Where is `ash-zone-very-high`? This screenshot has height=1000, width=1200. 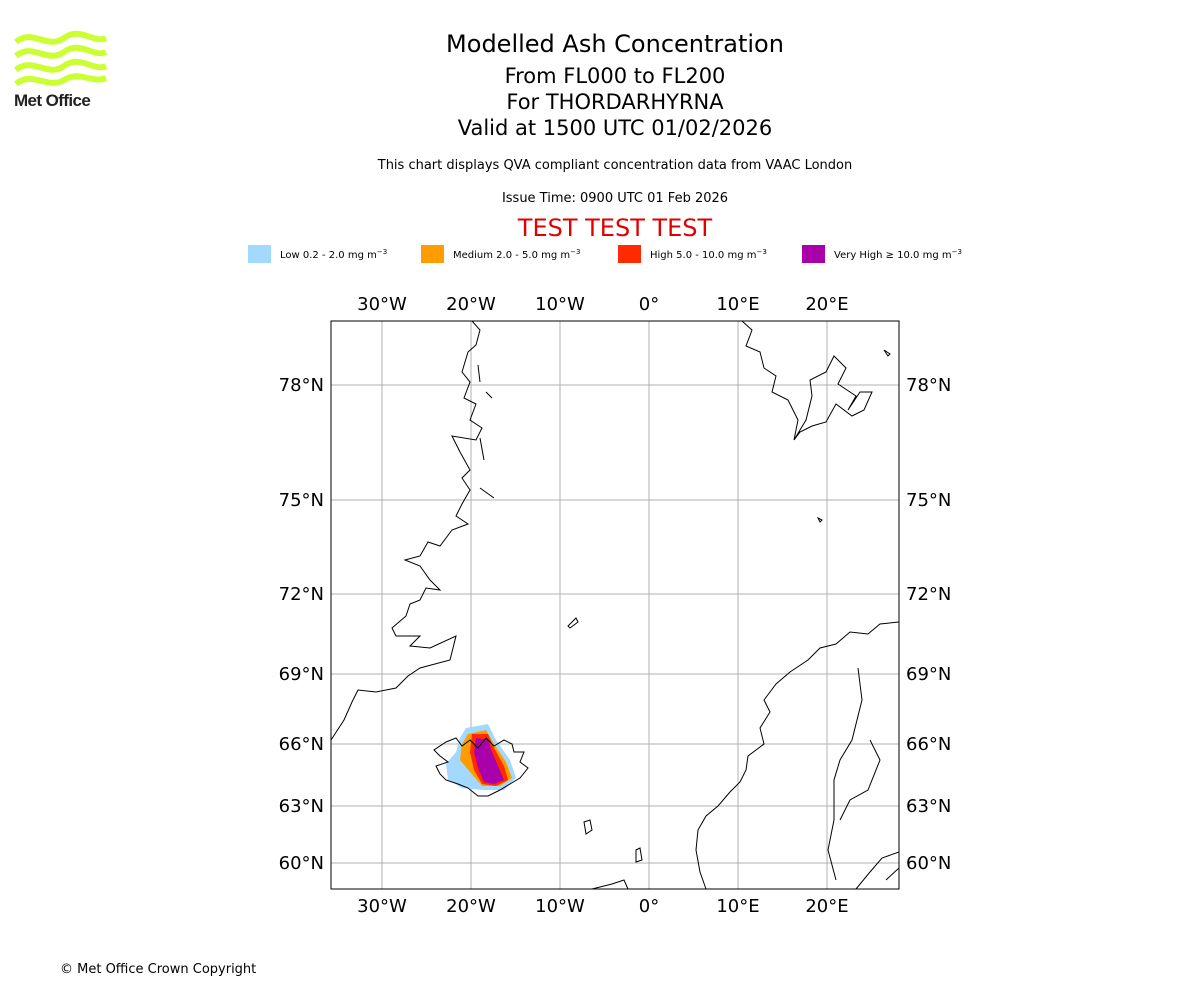 ash-zone-very-high is located at coordinates (489, 761).